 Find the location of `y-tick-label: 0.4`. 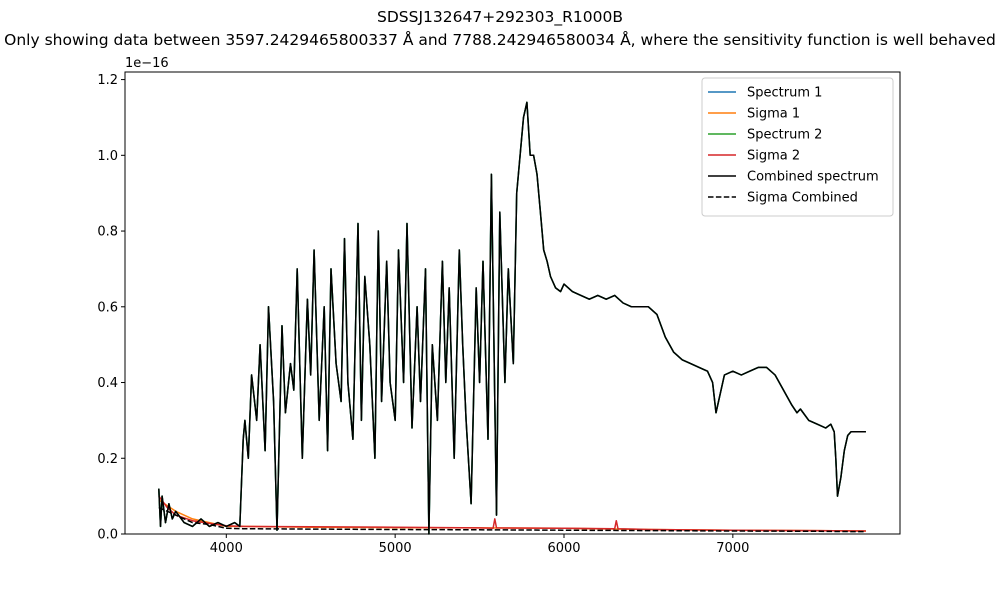

y-tick-label: 0.4 is located at coordinates (107, 383).